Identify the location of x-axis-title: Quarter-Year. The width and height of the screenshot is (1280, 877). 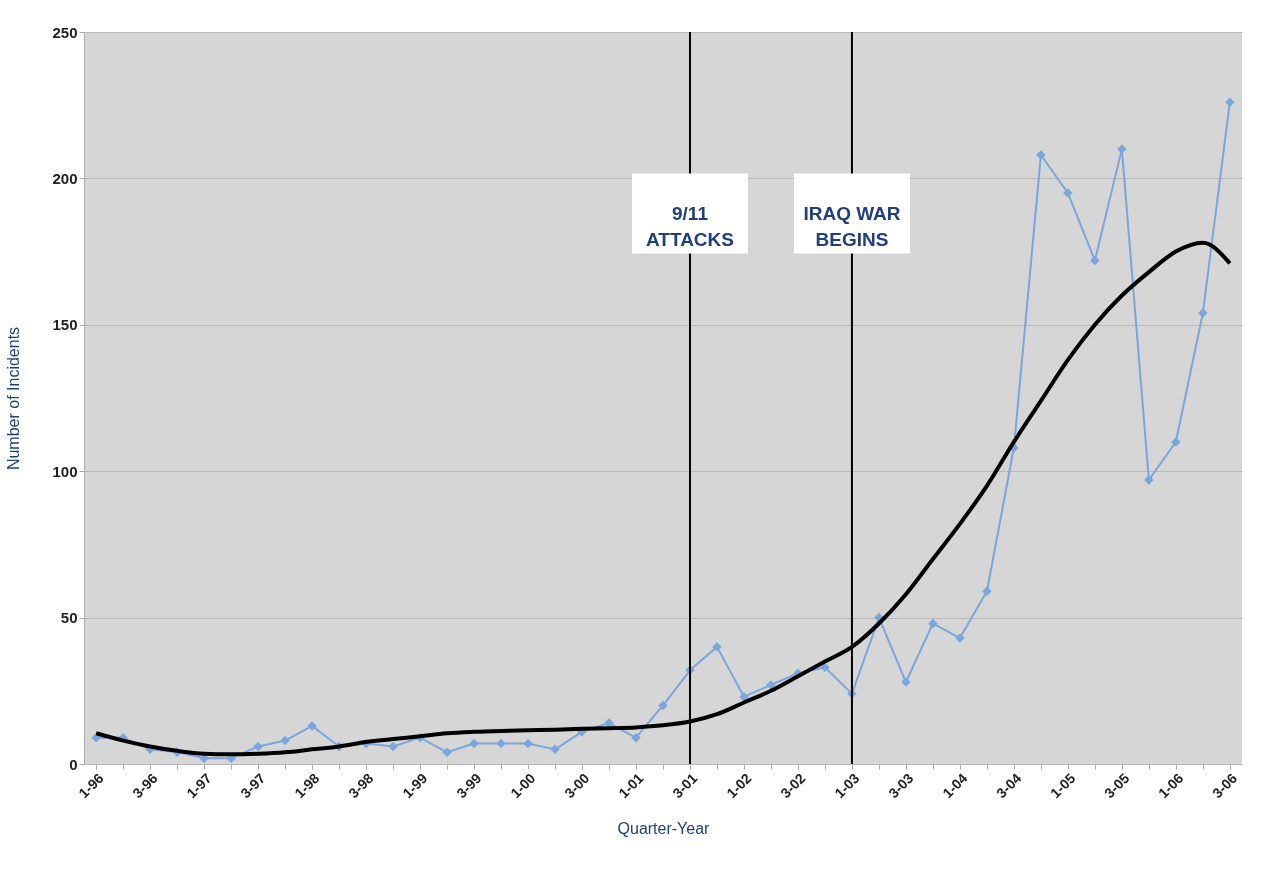
(664, 829).